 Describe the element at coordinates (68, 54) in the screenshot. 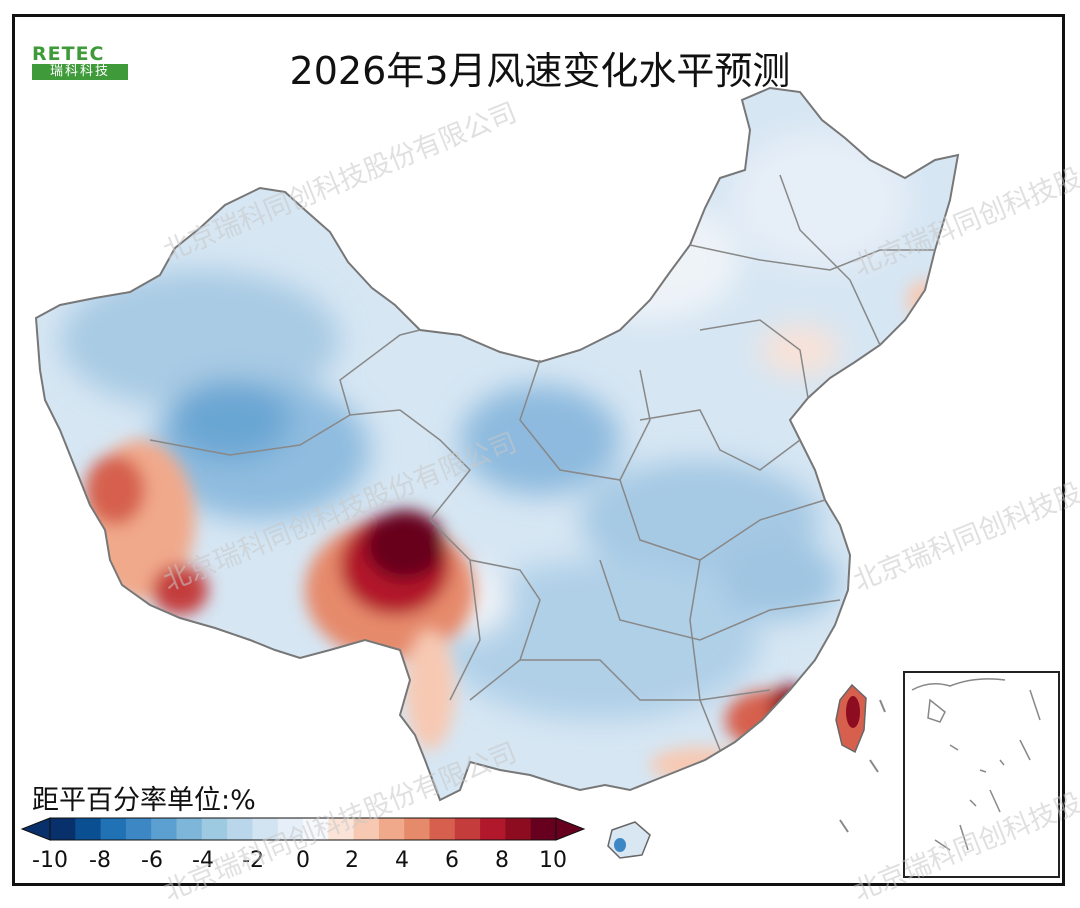

I see `logo-text: RETEC` at that location.